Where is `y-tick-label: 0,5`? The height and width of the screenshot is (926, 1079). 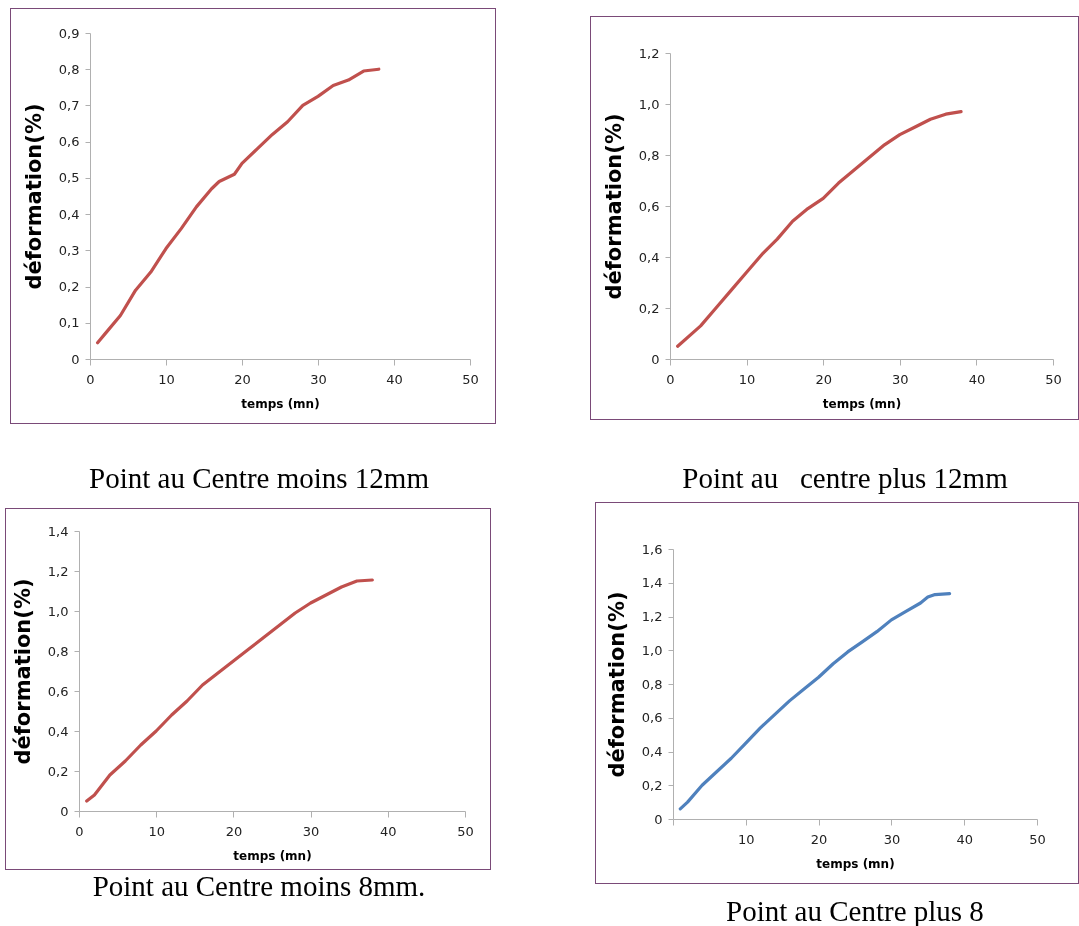
y-tick-label: 0,5 is located at coordinates (69, 178).